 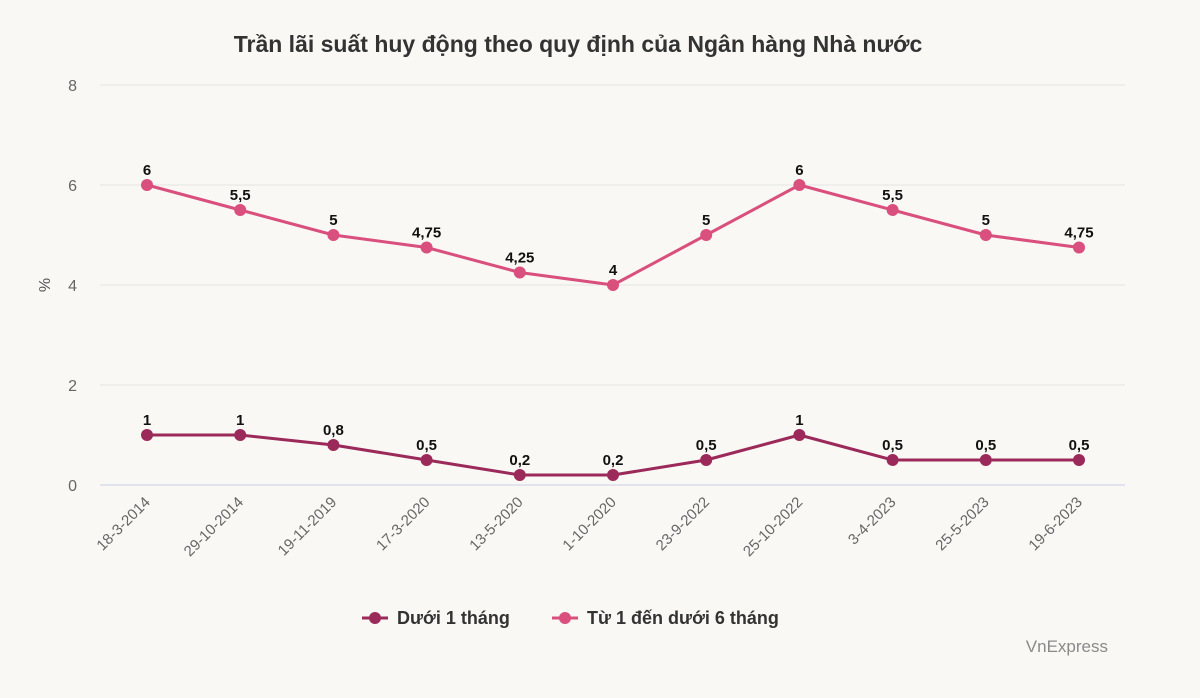 What do you see at coordinates (333, 430) in the screenshot?
I see `data-label: 0,8` at bounding box center [333, 430].